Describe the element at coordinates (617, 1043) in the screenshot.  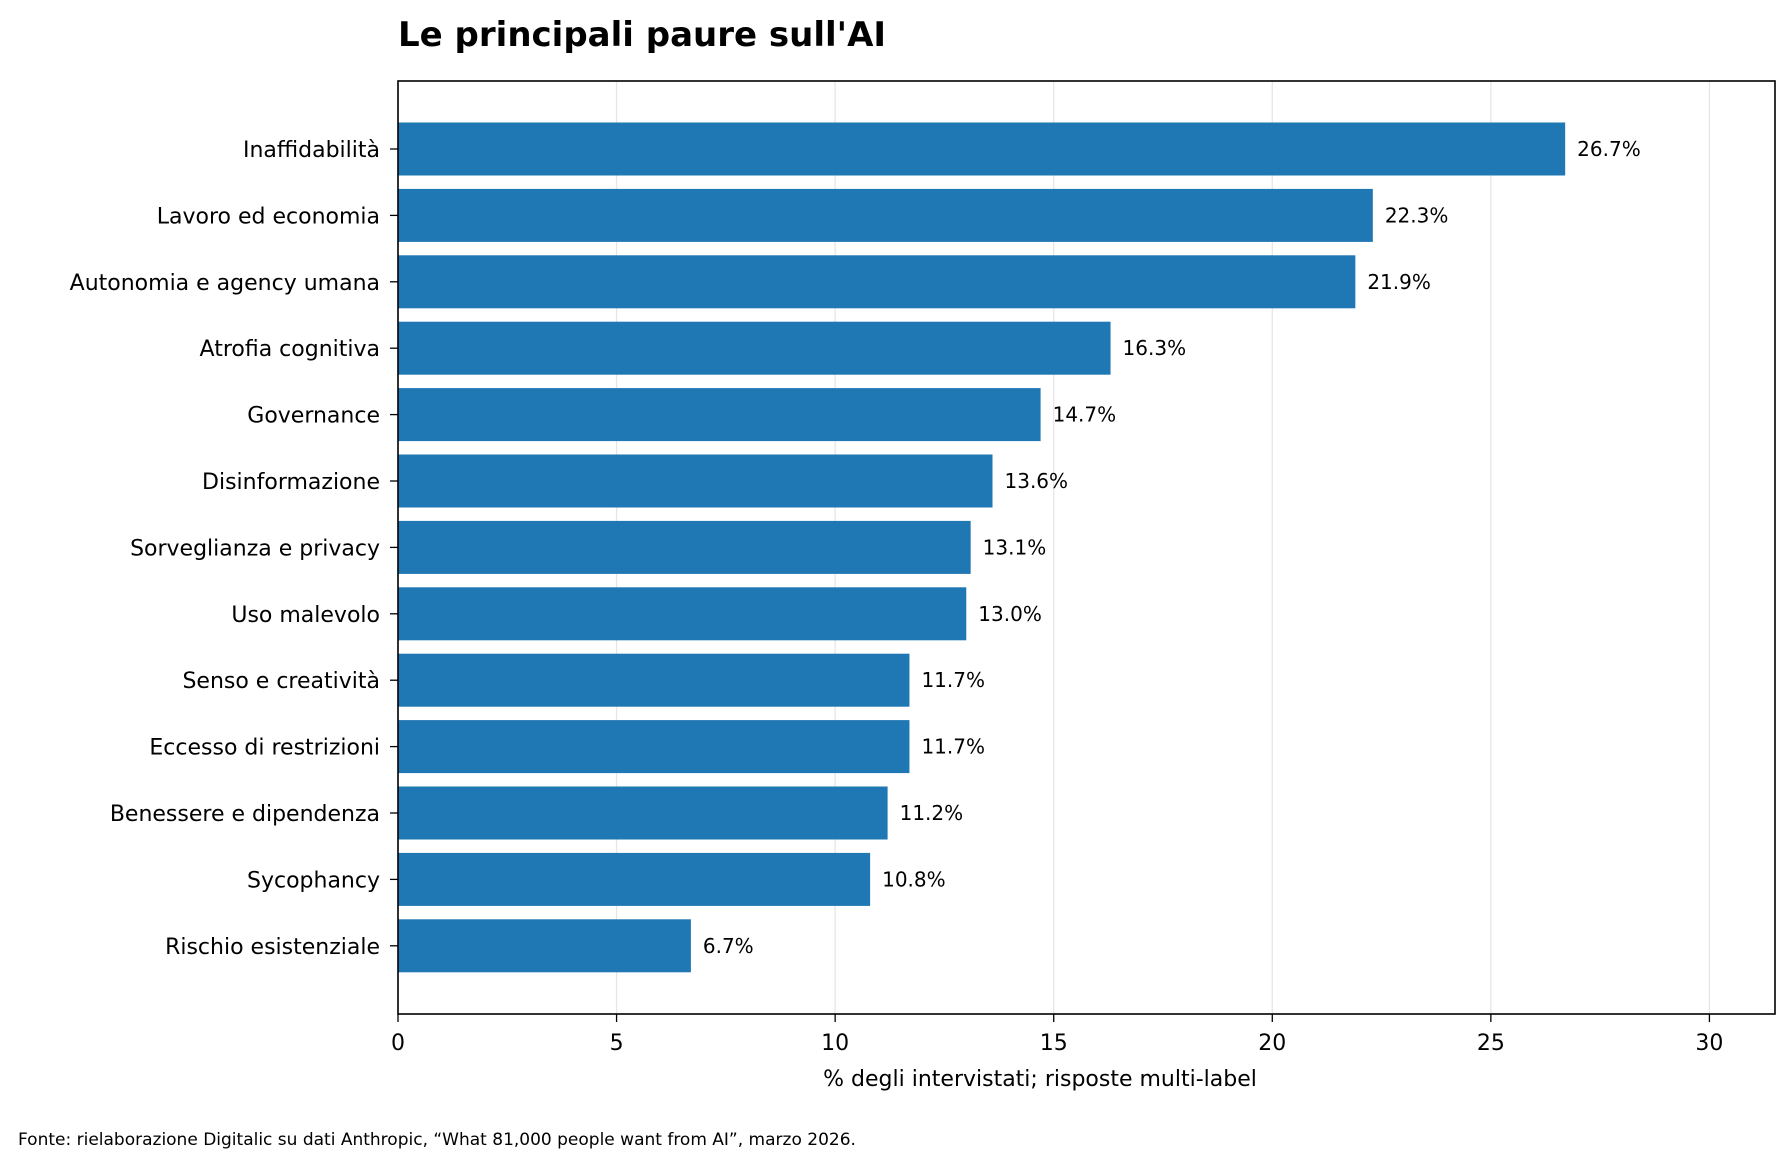
I see `x-tick-label: 5` at that location.